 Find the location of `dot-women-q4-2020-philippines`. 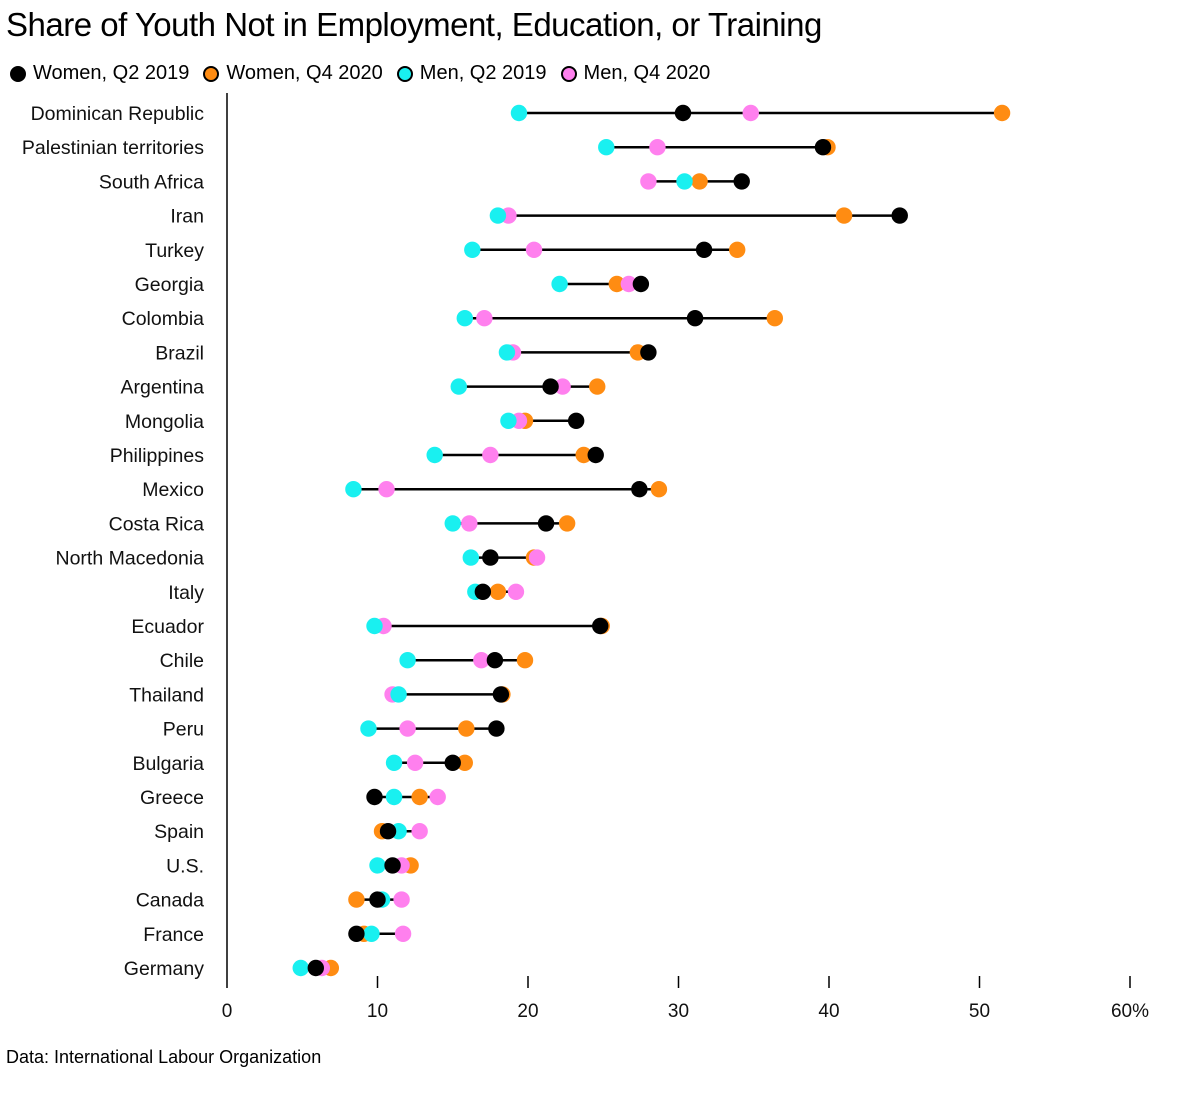

dot-women-q4-2020-philippines is located at coordinates (583, 455).